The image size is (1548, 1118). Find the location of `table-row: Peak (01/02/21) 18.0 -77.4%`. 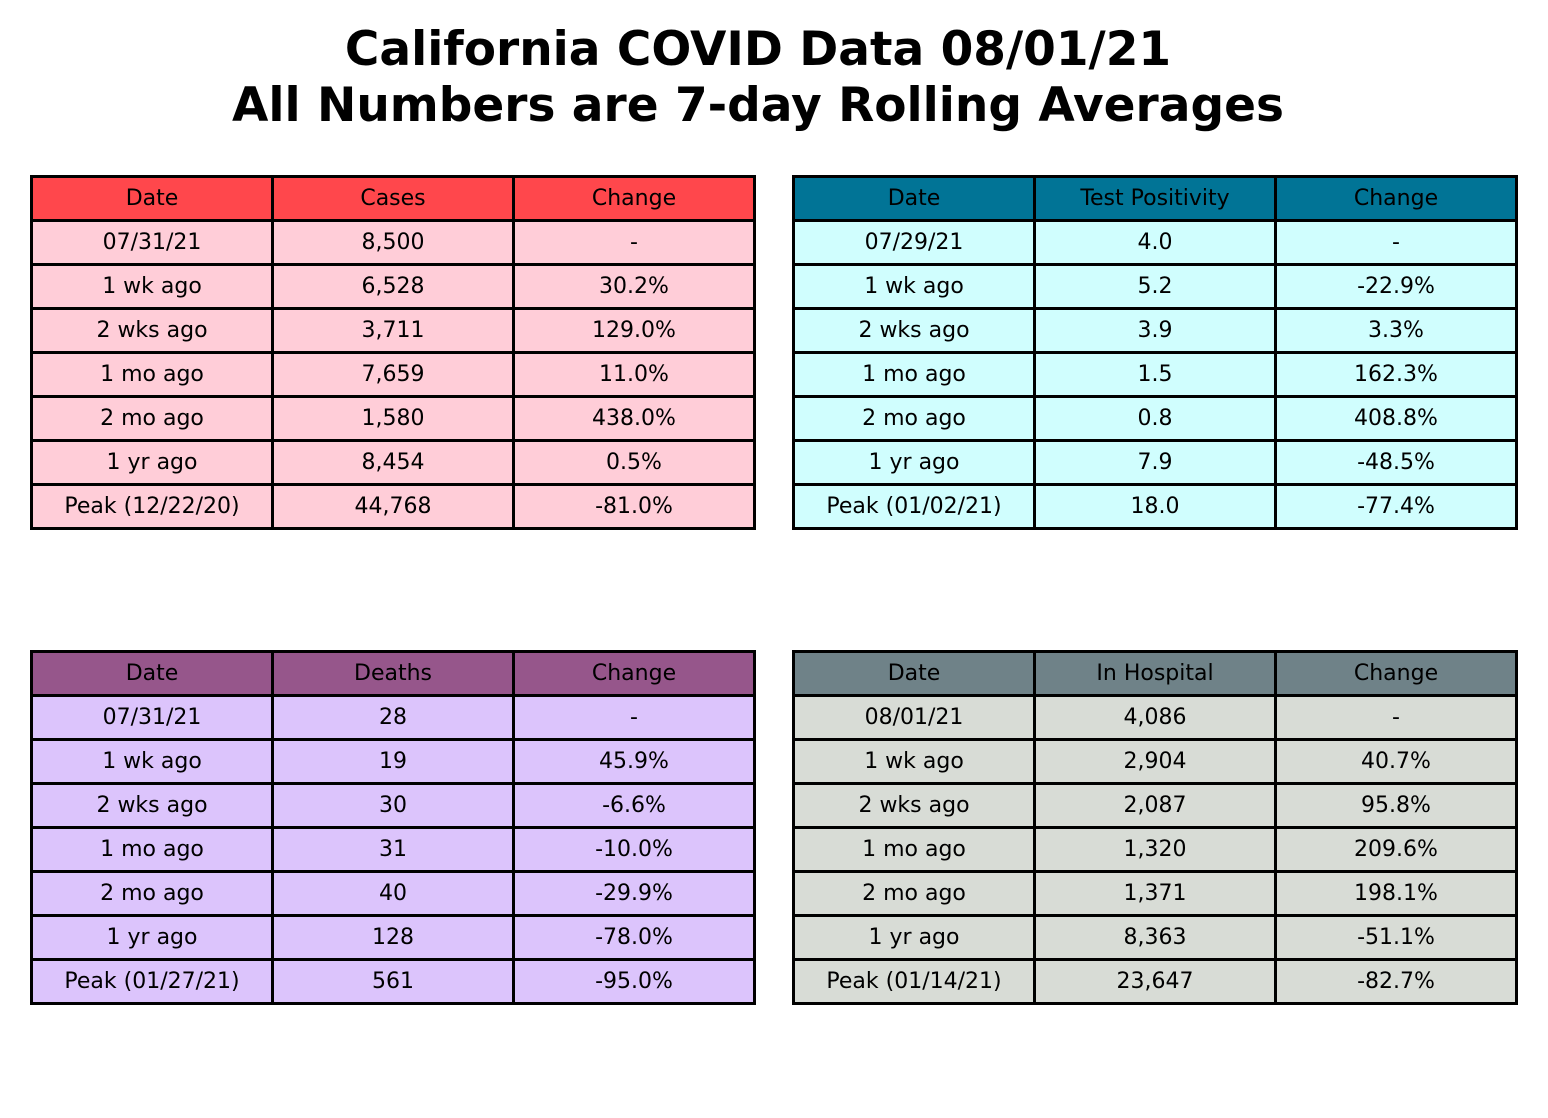

table-row: Peak (01/02/21) 18.0 -77.4% is located at coordinates (1155, 506).